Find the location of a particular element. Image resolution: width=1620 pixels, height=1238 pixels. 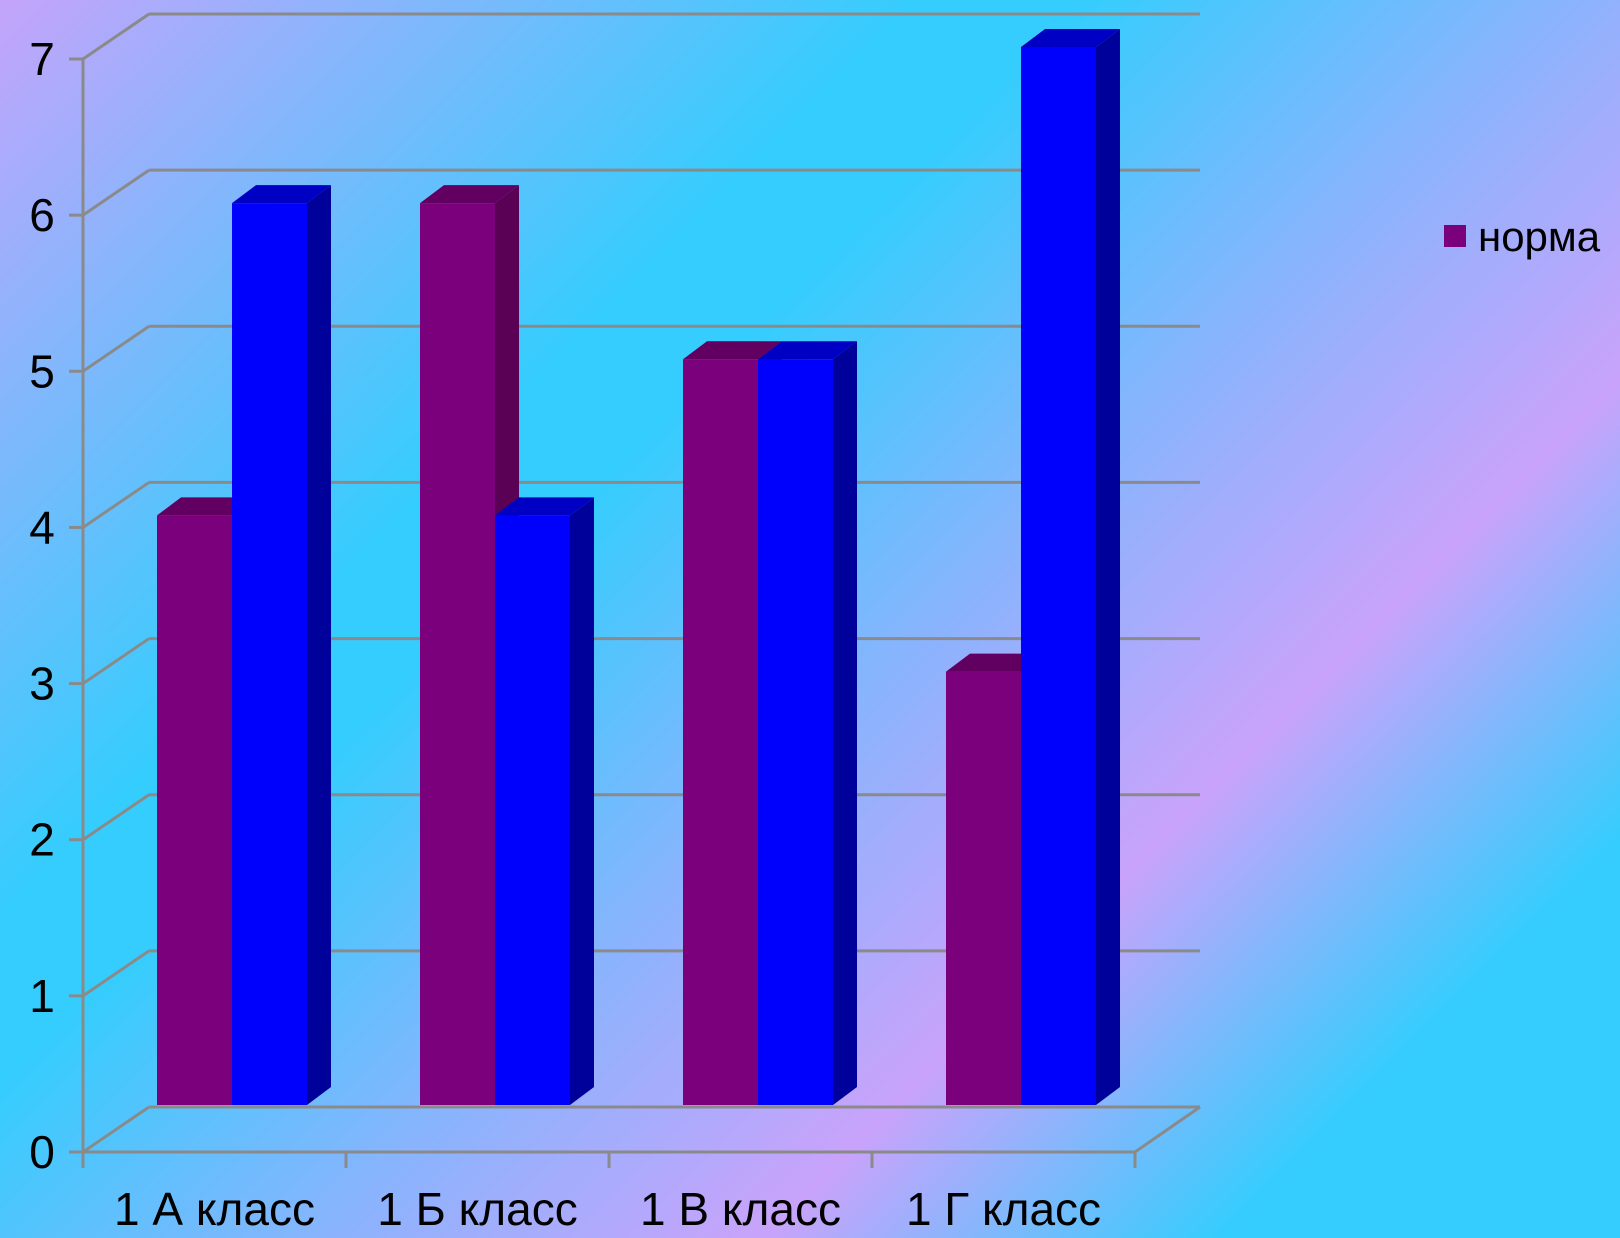

legend-swatch is located at coordinates (1455, 236).